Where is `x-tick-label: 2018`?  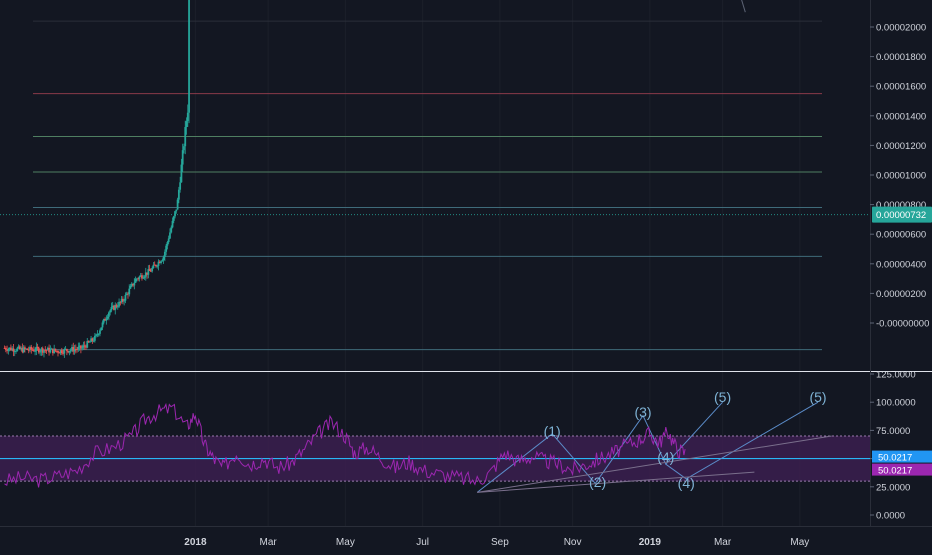
x-tick-label: 2018 is located at coordinates (195, 542).